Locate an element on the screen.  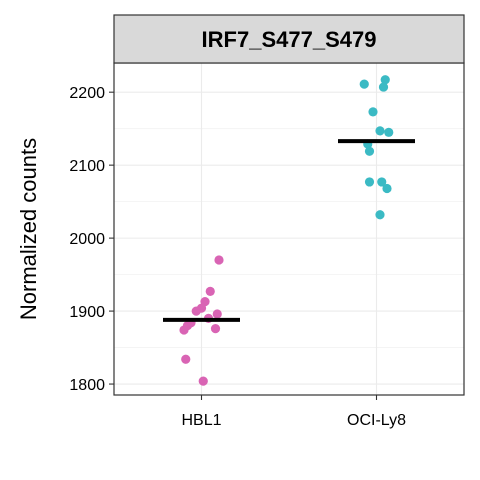
y-tick-label: 2000 is located at coordinates (87, 239).